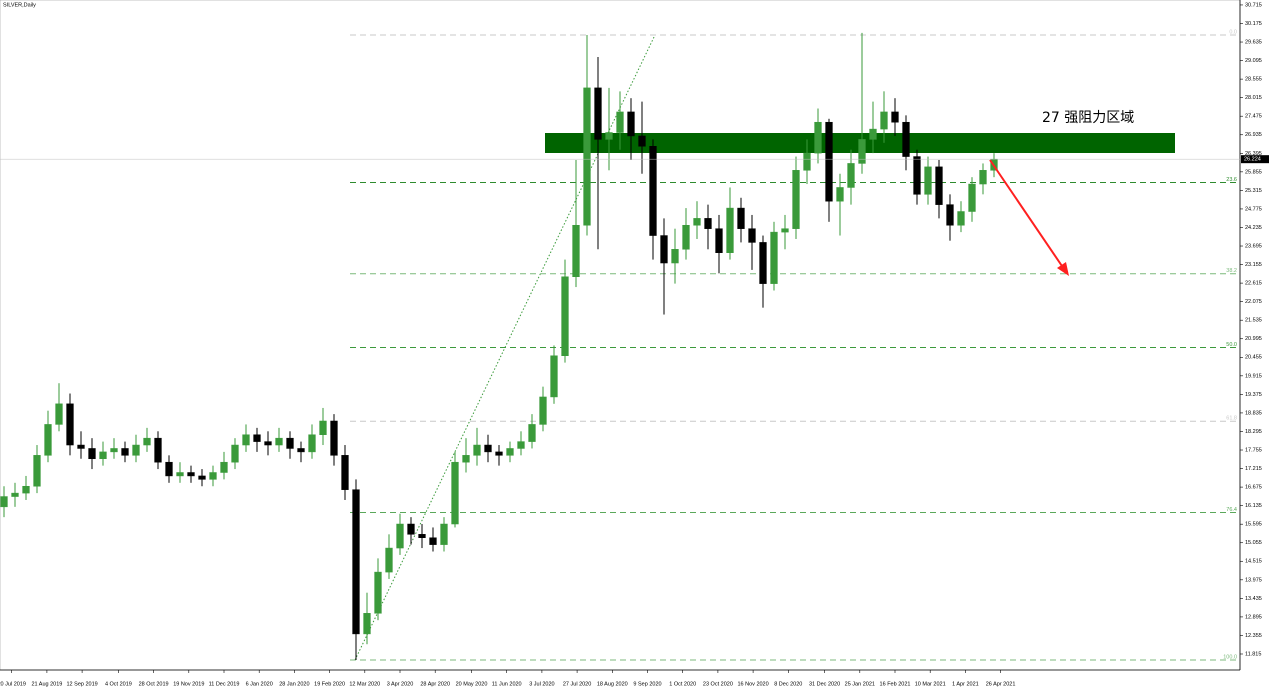 The image size is (1269, 689). I want to click on x-tick-label: 10 Mar 2021, so click(930, 684).